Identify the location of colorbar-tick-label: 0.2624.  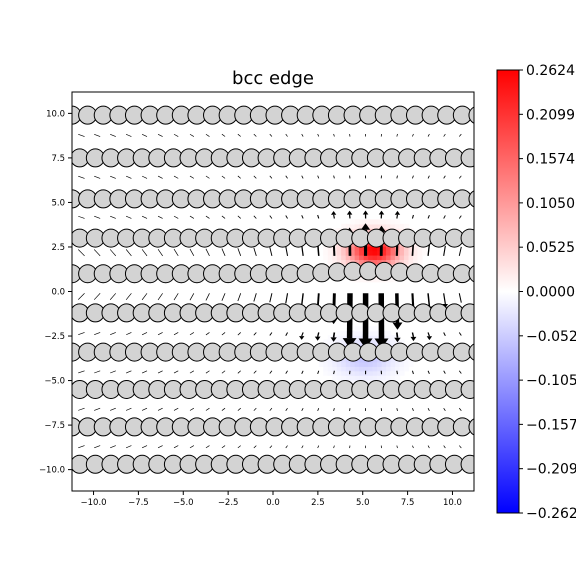
(550, 71).